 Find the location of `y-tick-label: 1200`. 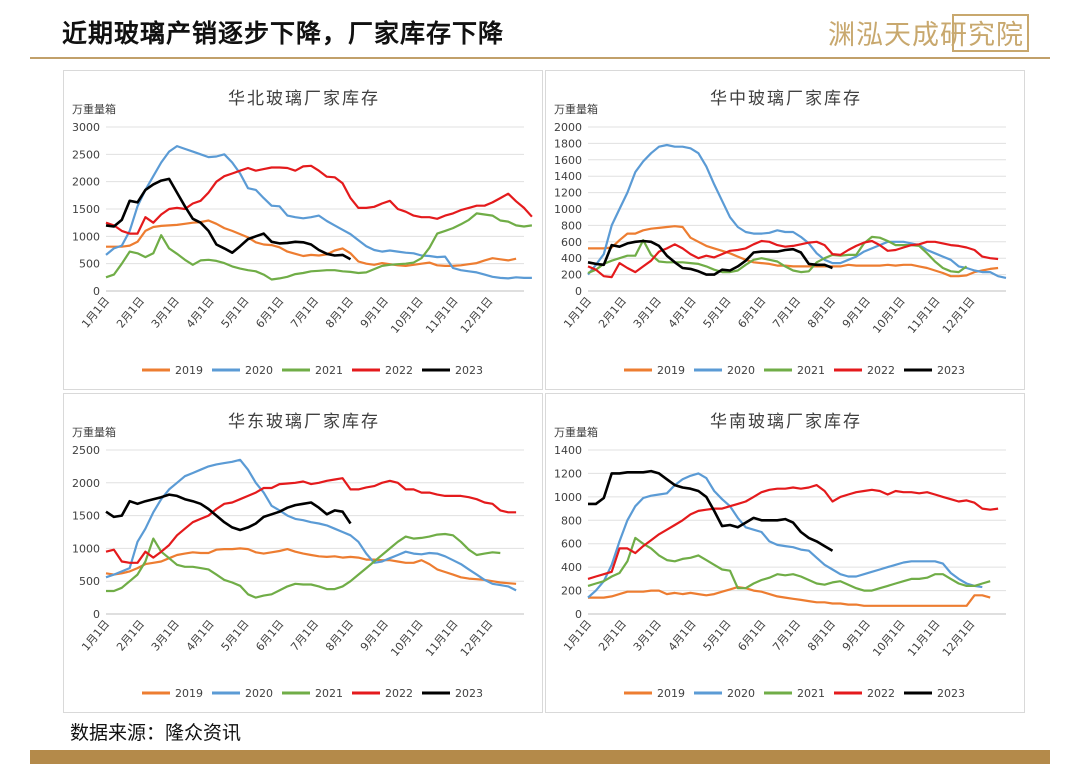

y-tick-label: 1200 is located at coordinates (568, 473).